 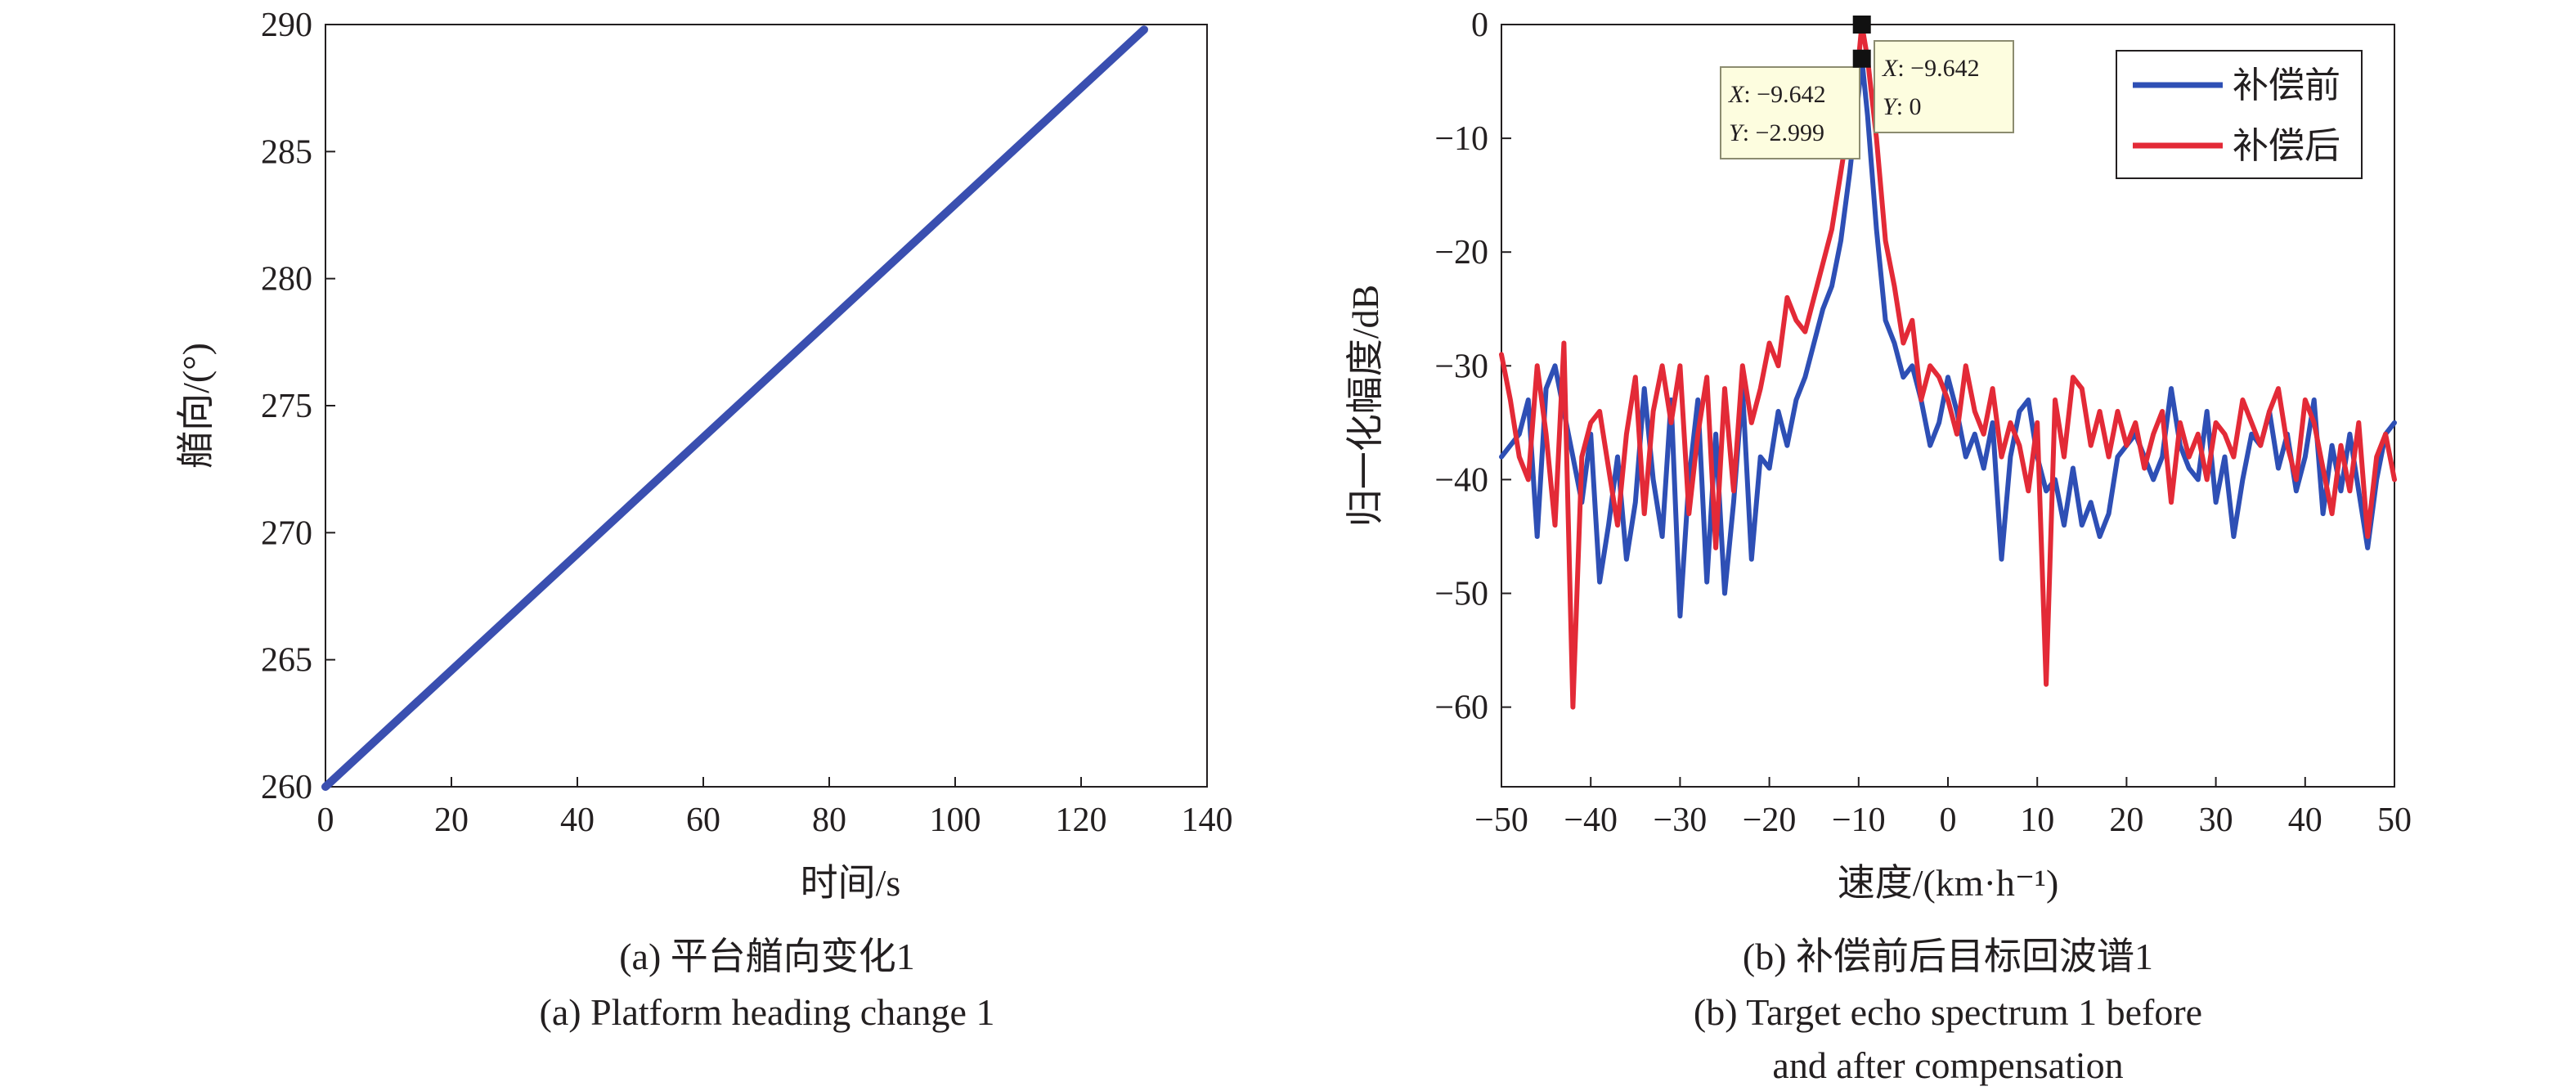 I want to click on panel-b-legend: 补偿前 补偿后, so click(x=2239, y=114).